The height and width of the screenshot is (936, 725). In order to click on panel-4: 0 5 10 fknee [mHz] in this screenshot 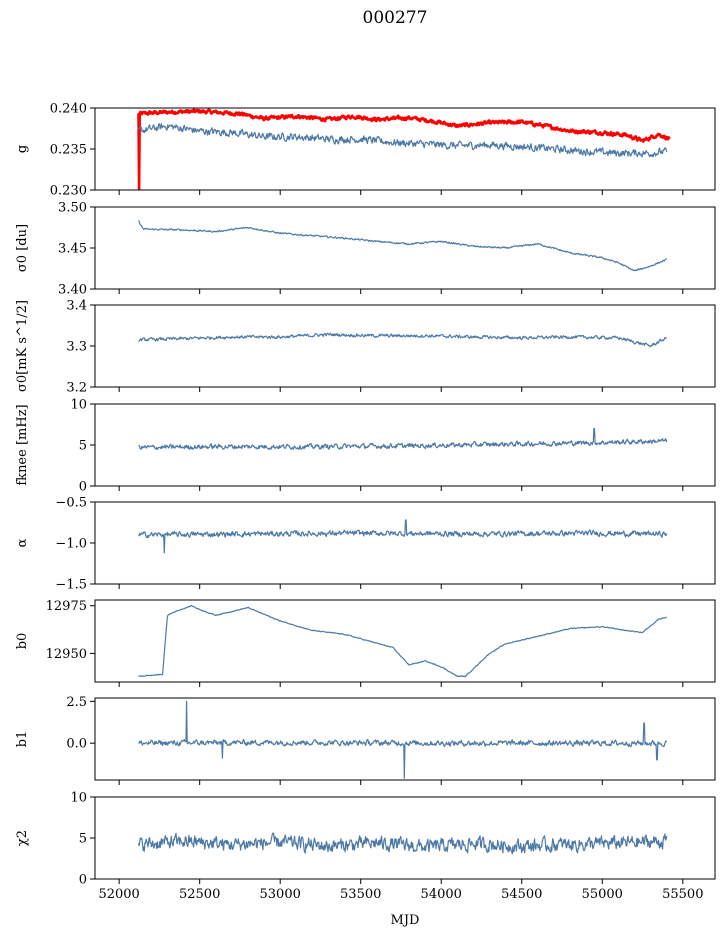, I will do `click(365, 446)`.